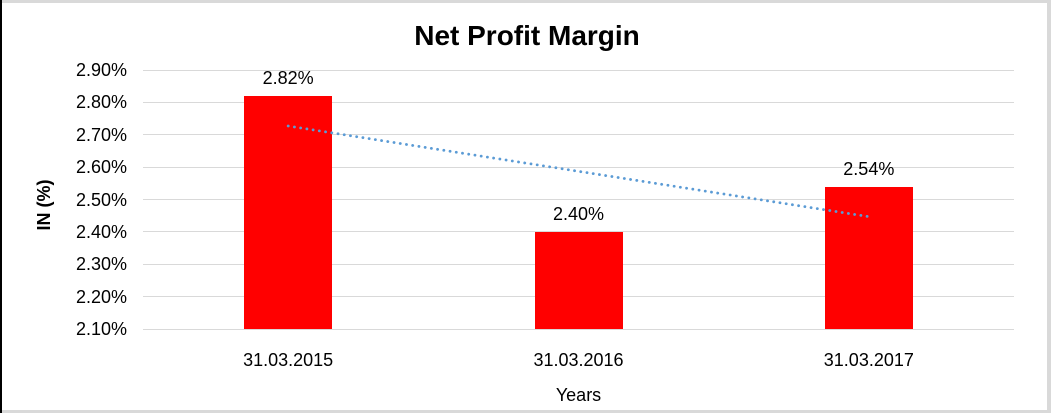  What do you see at coordinates (288, 77) in the screenshot?
I see `bar-value-label: 2.82%` at bounding box center [288, 77].